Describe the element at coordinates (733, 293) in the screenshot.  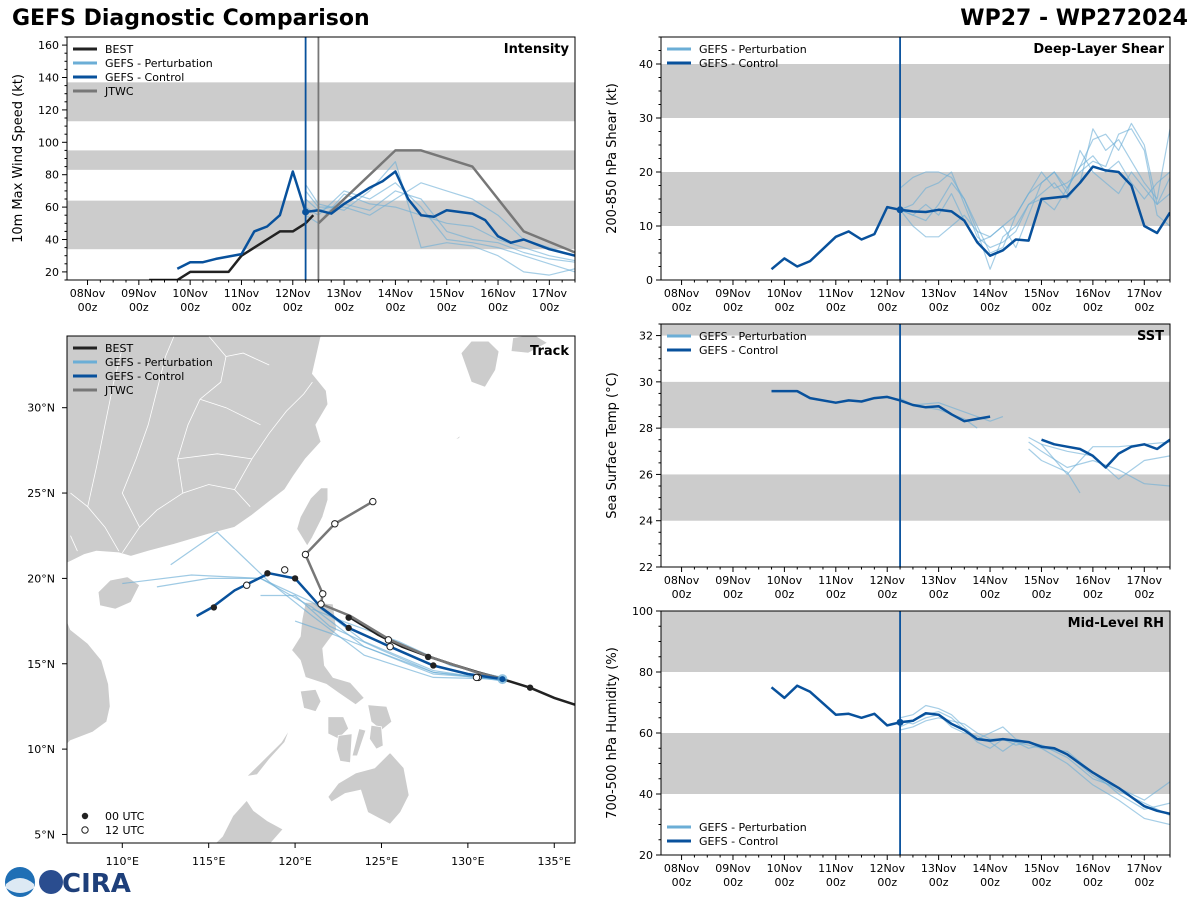
I see `shear-xtick-label: 09Nov` at that location.